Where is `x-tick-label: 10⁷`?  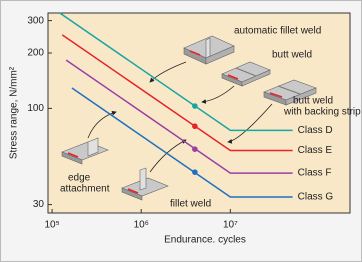
x-tick-label: 10⁷ is located at coordinates (230, 225).